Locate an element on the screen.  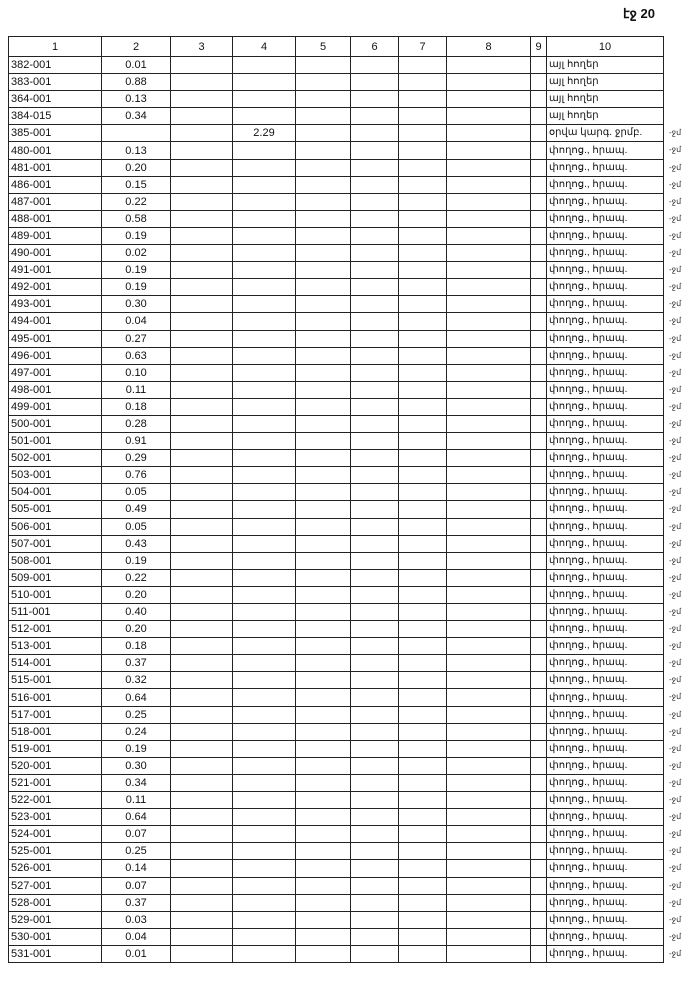
cell-text: 0.01 is located at coordinates (136, 65).